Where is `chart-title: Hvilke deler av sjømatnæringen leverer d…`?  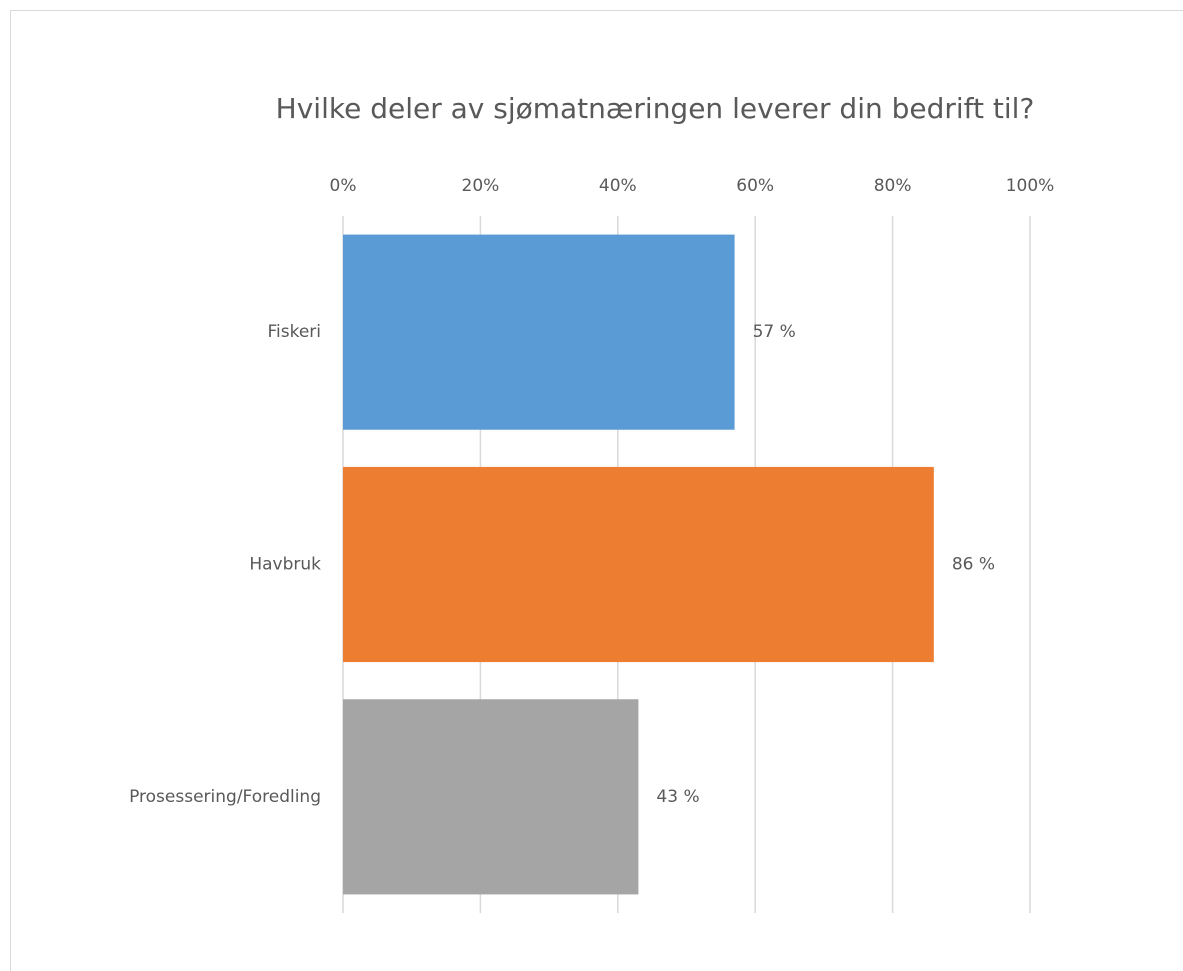
chart-title: Hvilke deler av sjømatnæringen leverer d… is located at coordinates (655, 108).